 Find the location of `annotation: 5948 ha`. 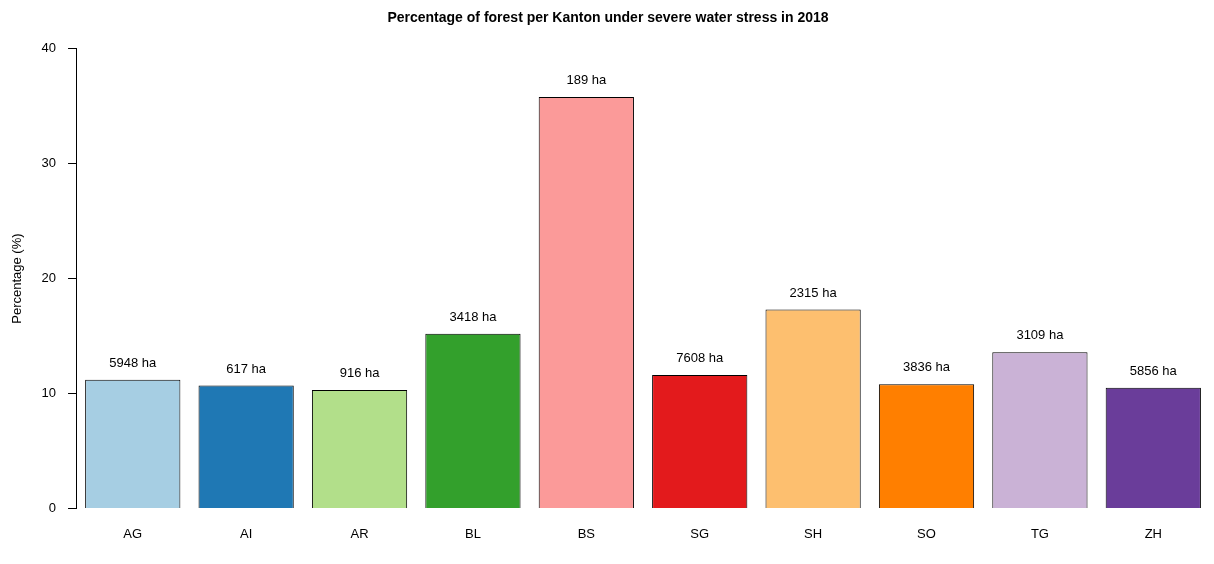

annotation: 5948 ha is located at coordinates (133, 362).